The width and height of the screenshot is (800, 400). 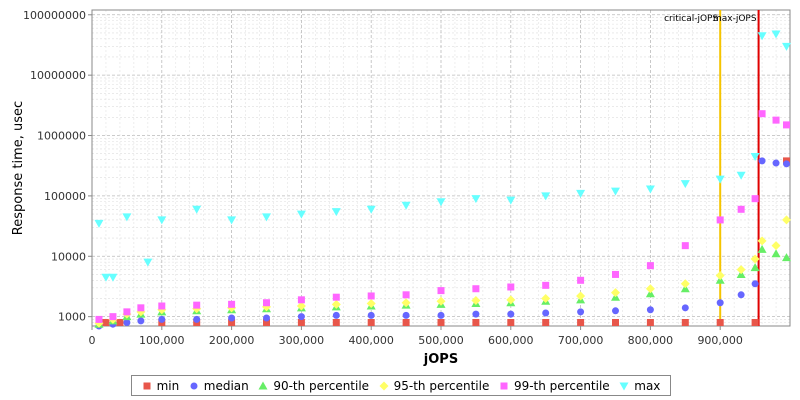 What do you see at coordinates (441, 340) in the screenshot?
I see `x-tick-label: 500,000` at bounding box center [441, 340].